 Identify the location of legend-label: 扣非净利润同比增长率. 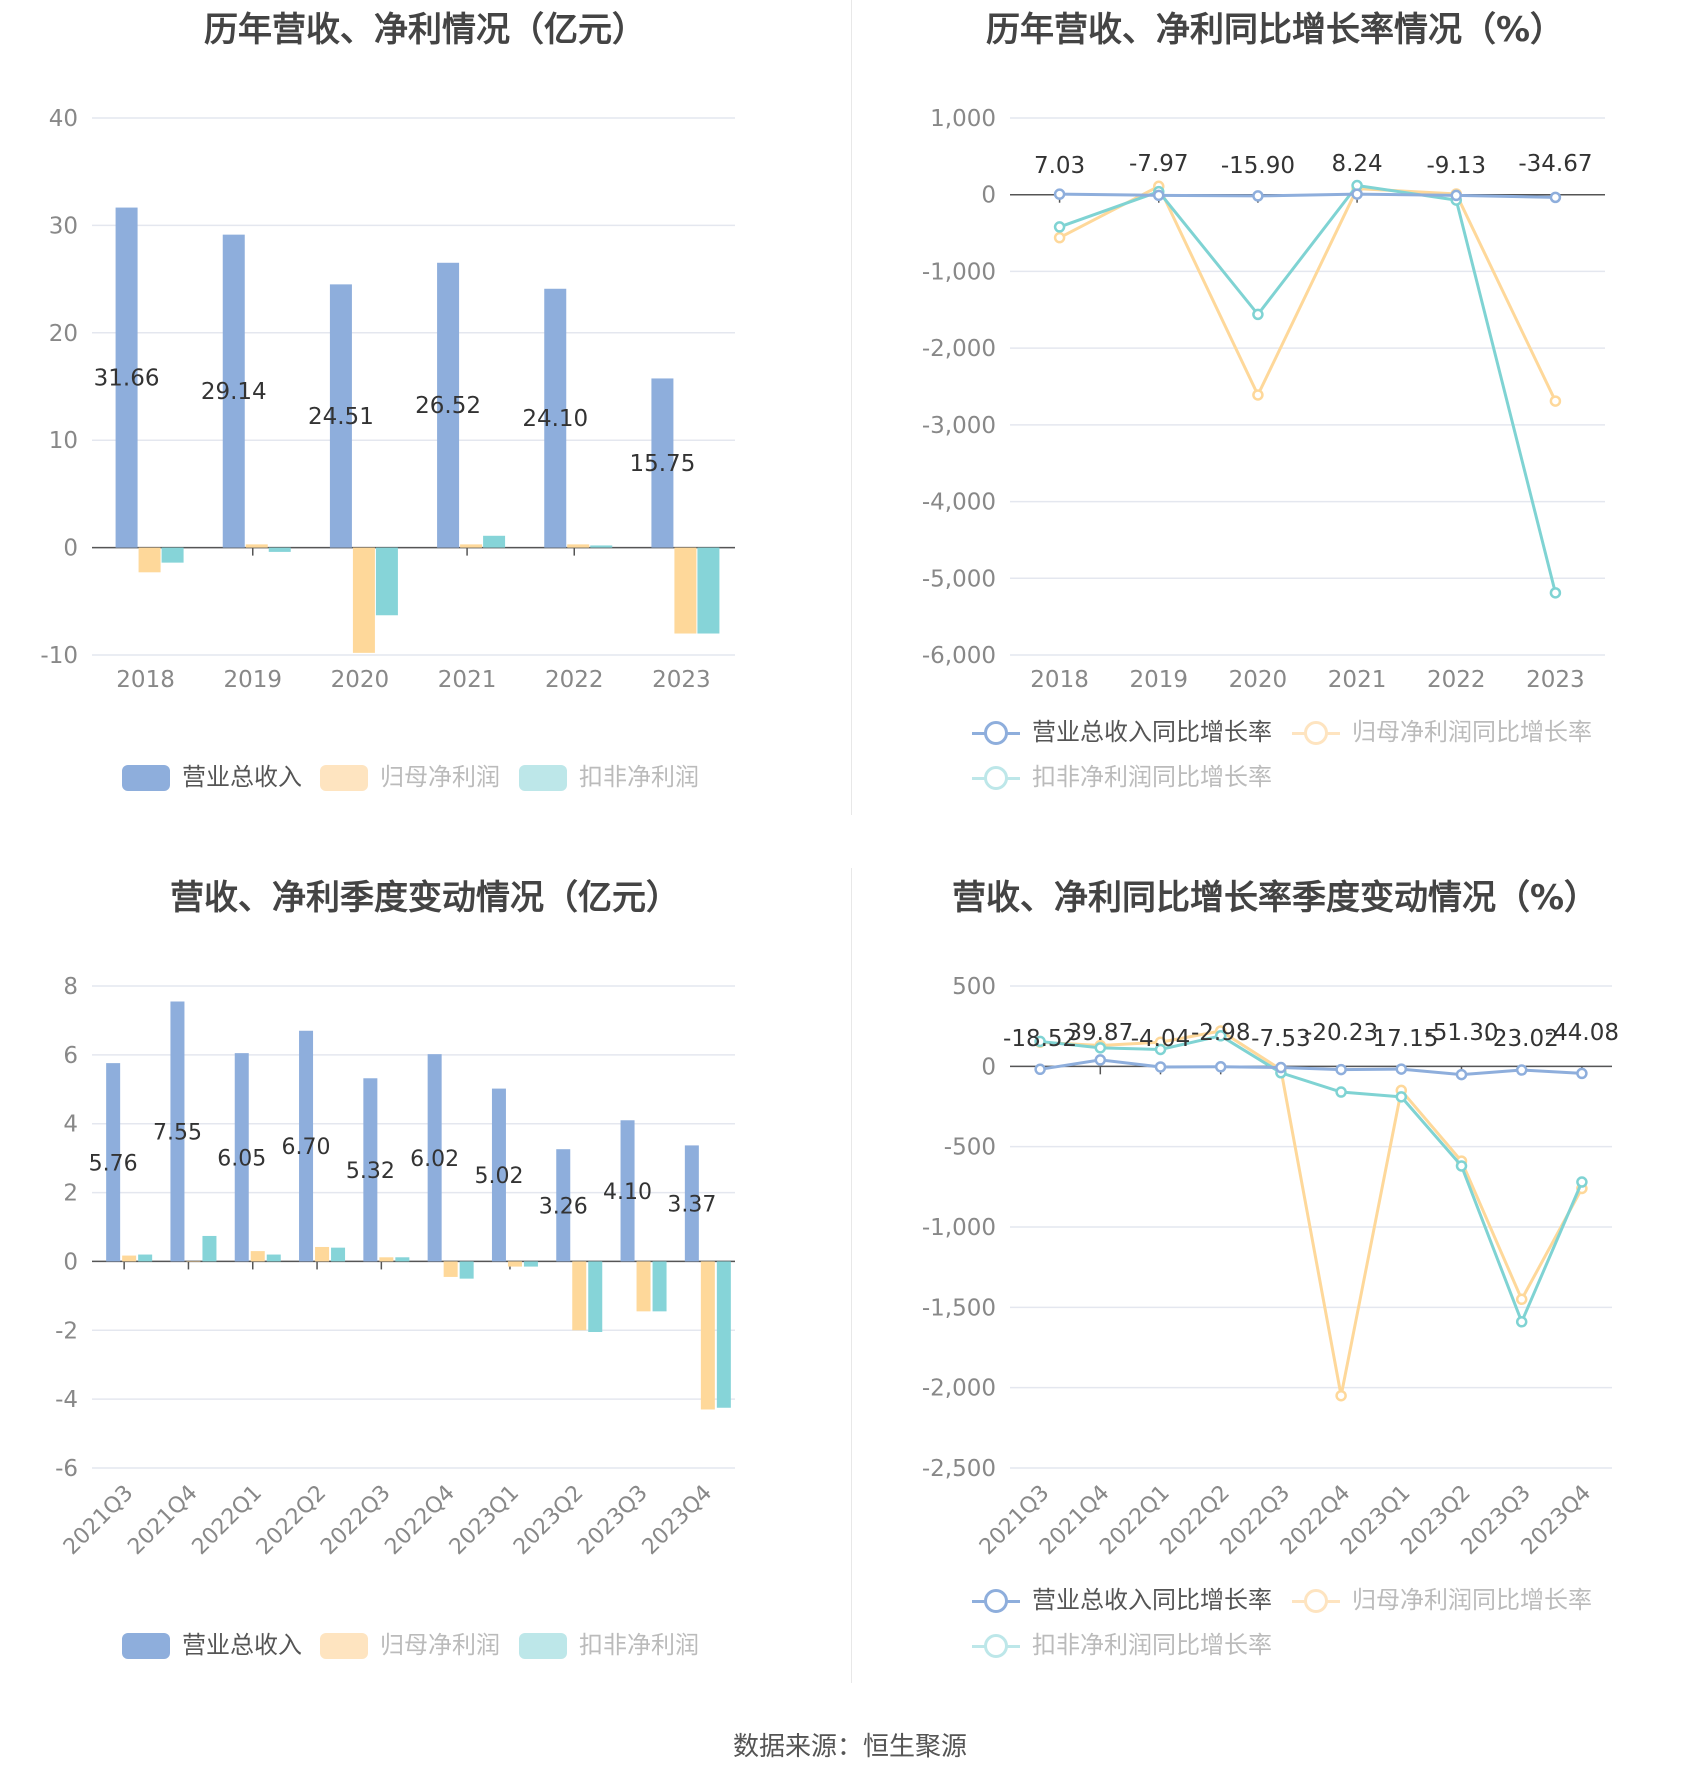
(1152, 777).